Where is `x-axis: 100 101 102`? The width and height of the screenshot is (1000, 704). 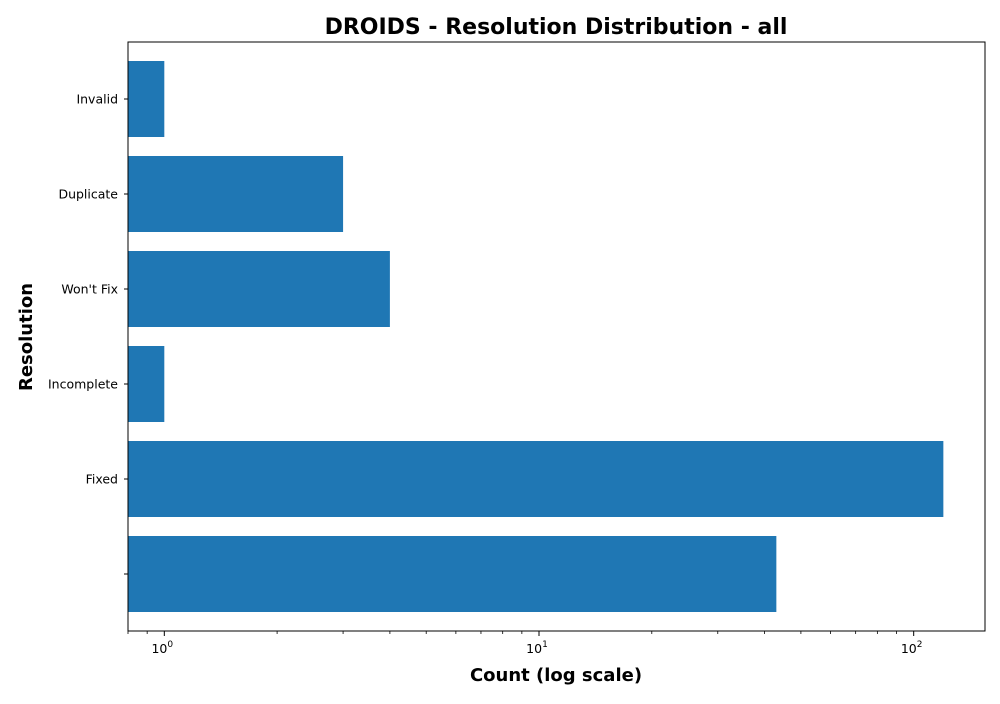 x-axis: 100 101 102 is located at coordinates (525, 643).